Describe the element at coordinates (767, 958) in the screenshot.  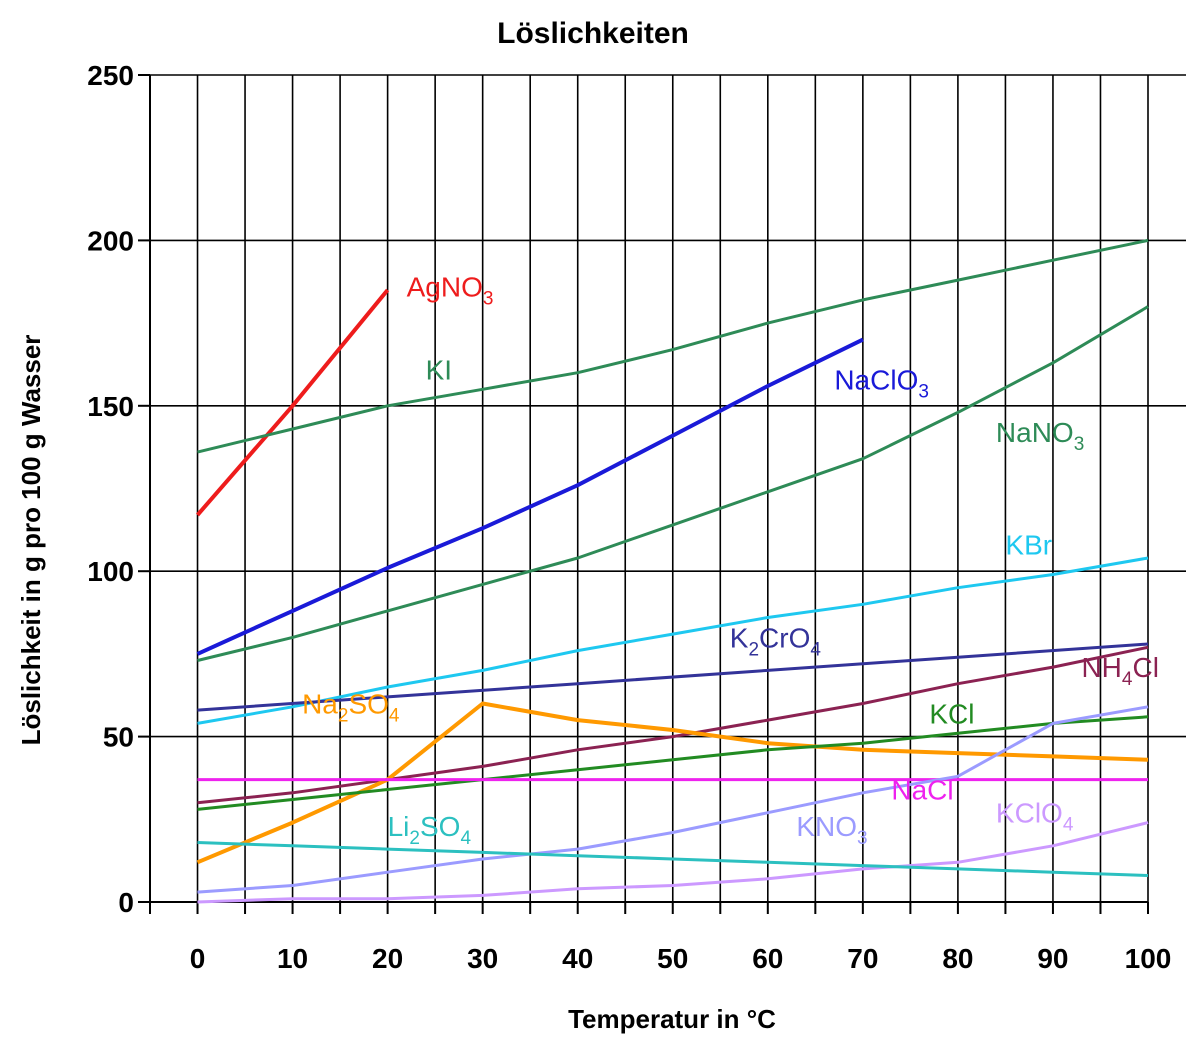
I see `x-tick-label: 60` at that location.